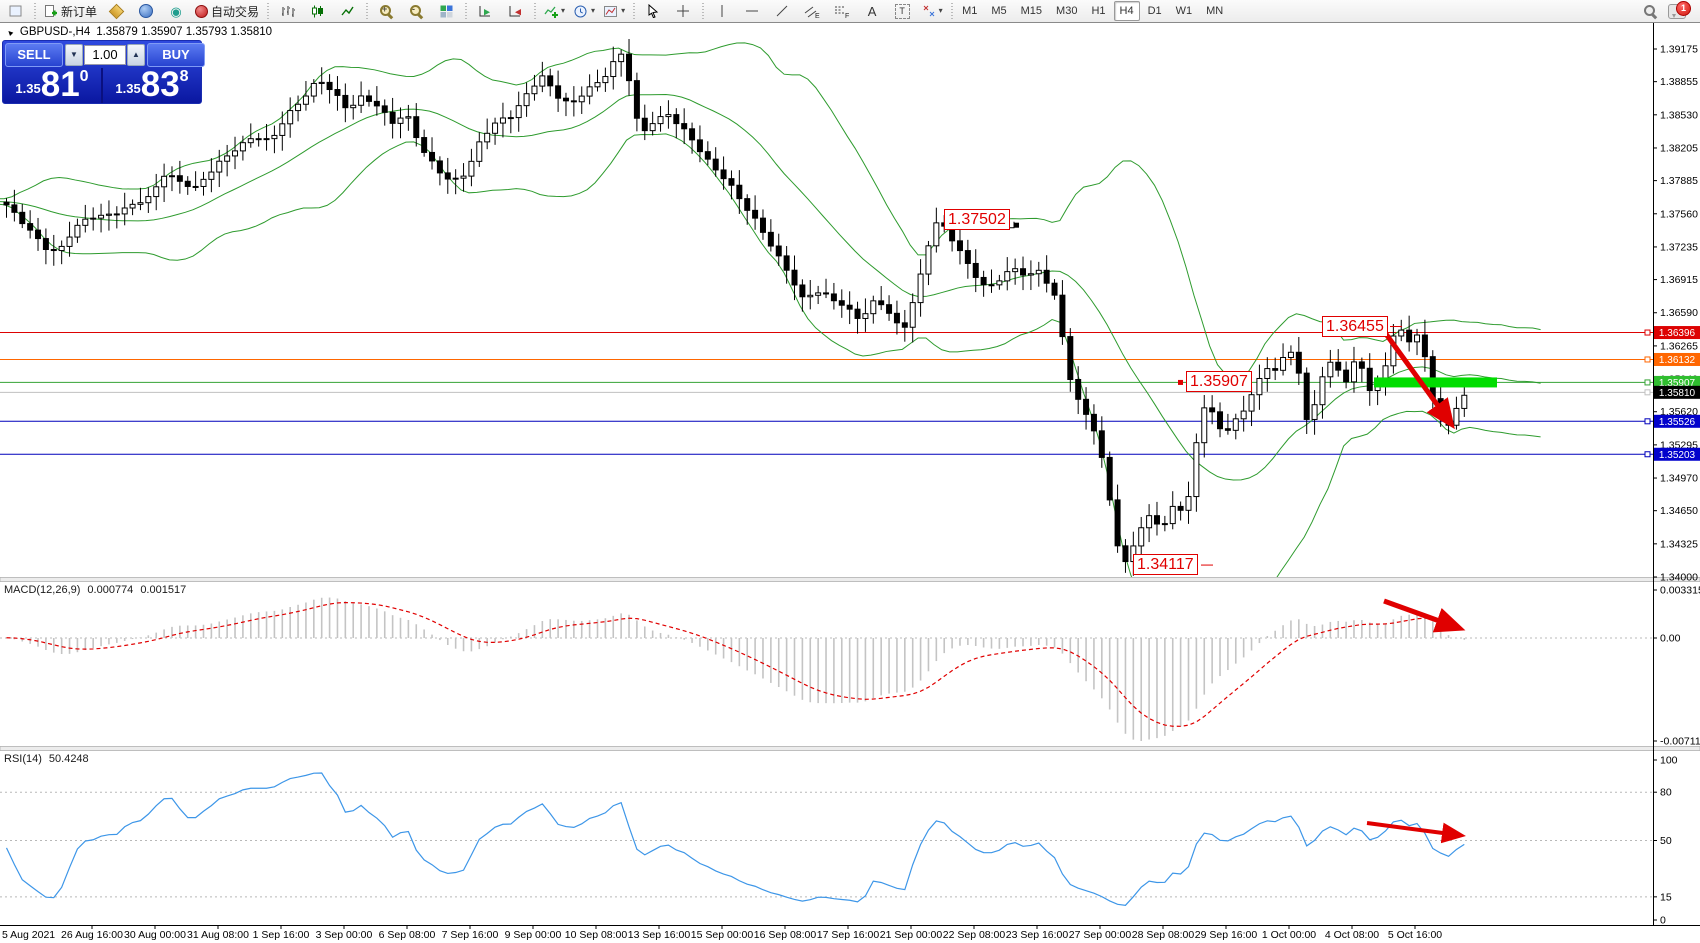  What do you see at coordinates (1215, 11) in the screenshot?
I see `timeframe-button-MN: MN` at bounding box center [1215, 11].